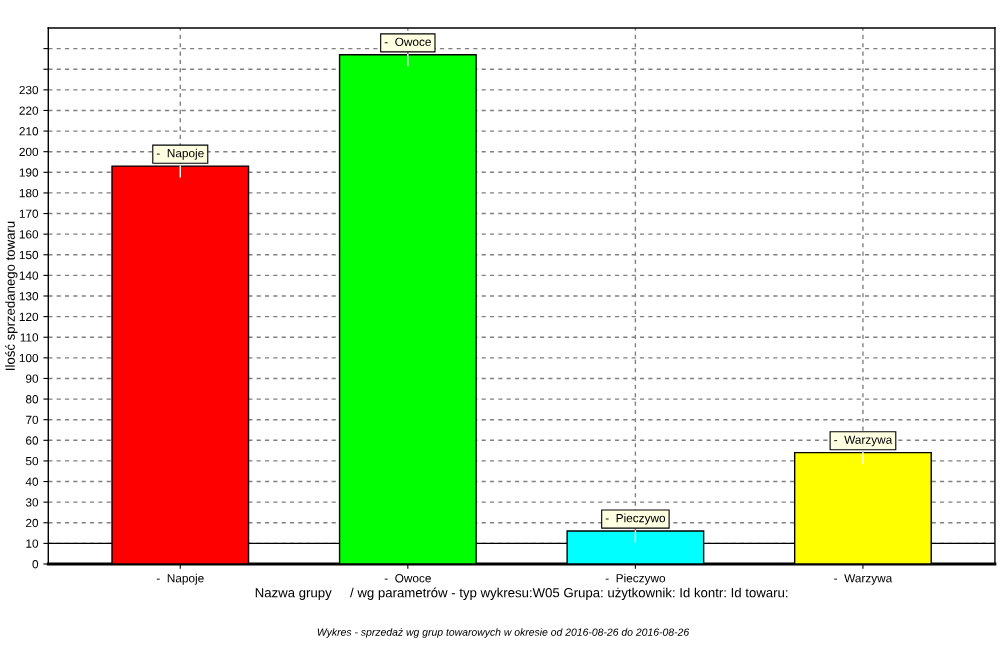 The width and height of the screenshot is (1006, 661). I want to click on y-tick-label: 90, so click(32, 378).